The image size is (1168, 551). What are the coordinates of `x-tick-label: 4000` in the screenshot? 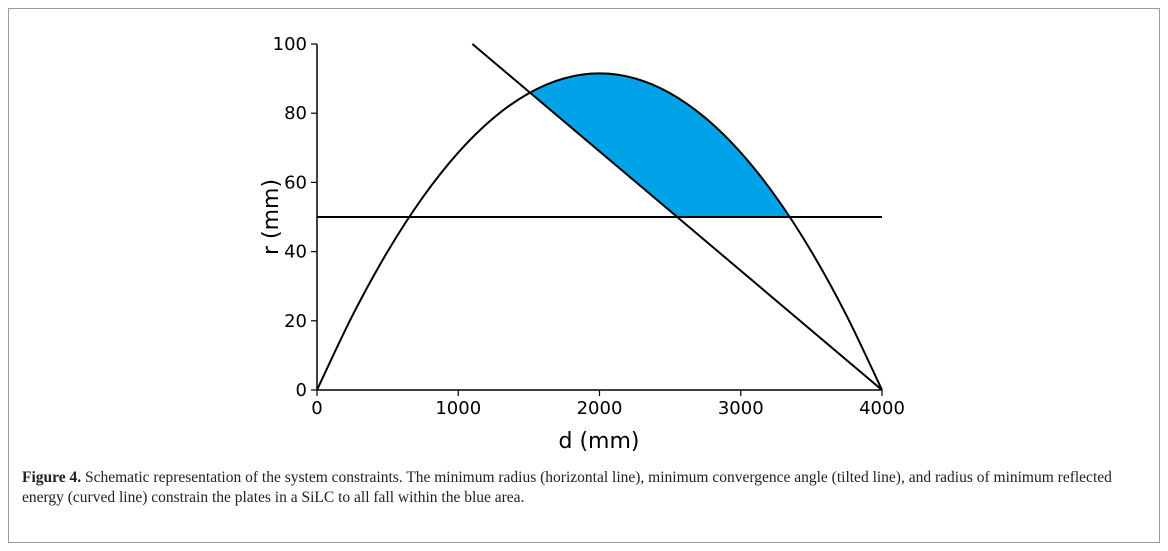 It's located at (882, 408).